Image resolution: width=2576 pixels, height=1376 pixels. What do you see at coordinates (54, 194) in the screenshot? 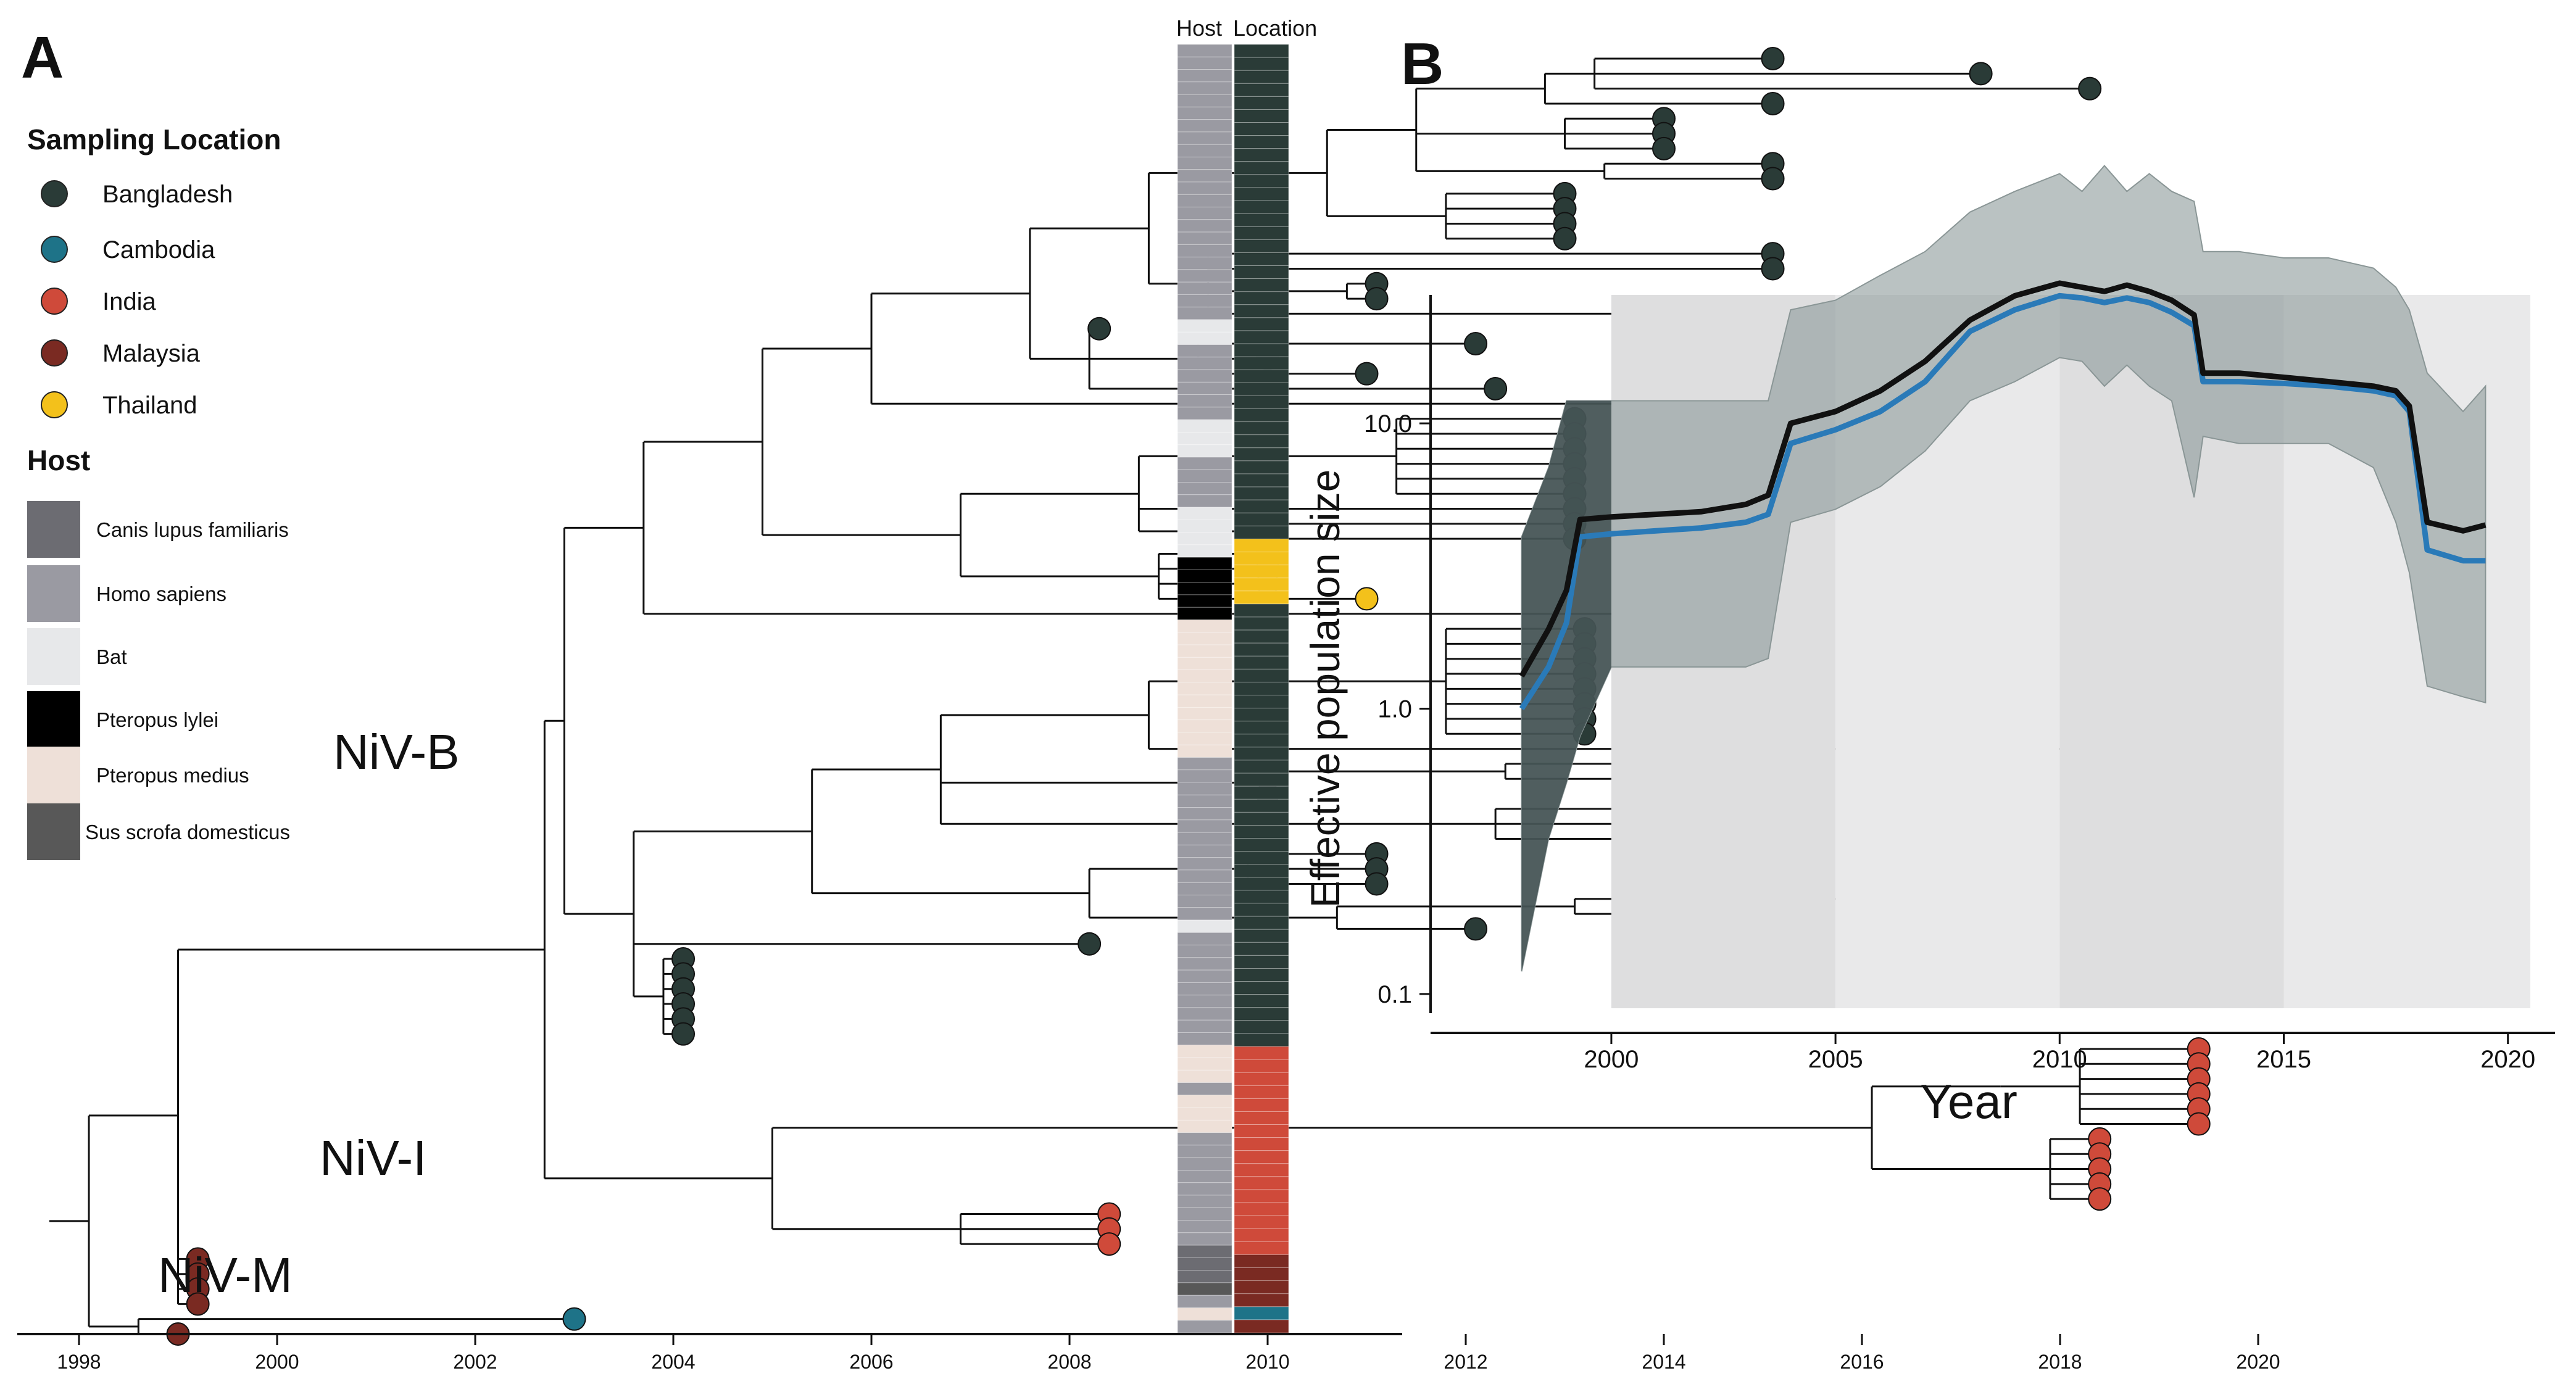
I see `legend-marker-bangladesh` at bounding box center [54, 194].